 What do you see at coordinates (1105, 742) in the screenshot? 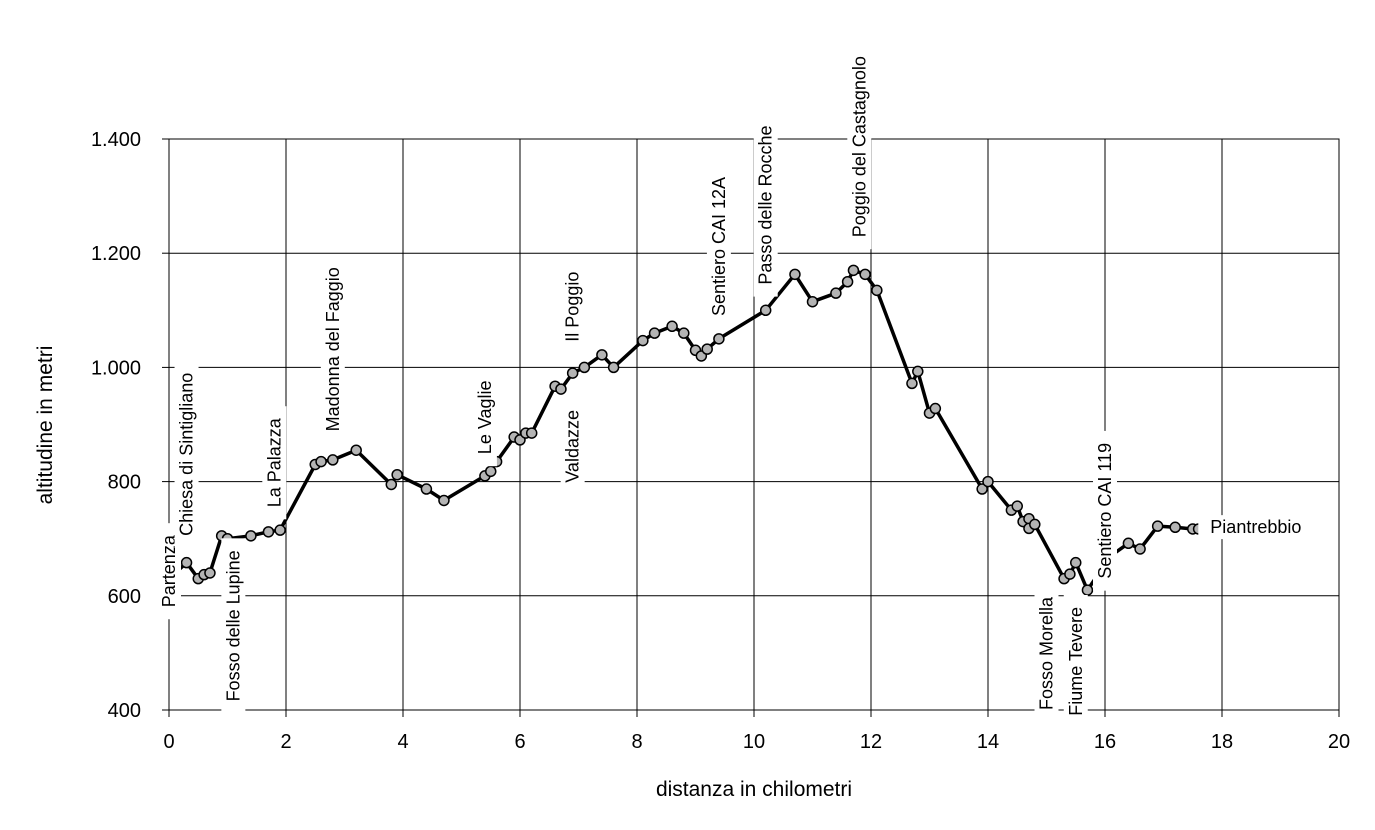
I see `x-tick-label: 16` at bounding box center [1105, 742].